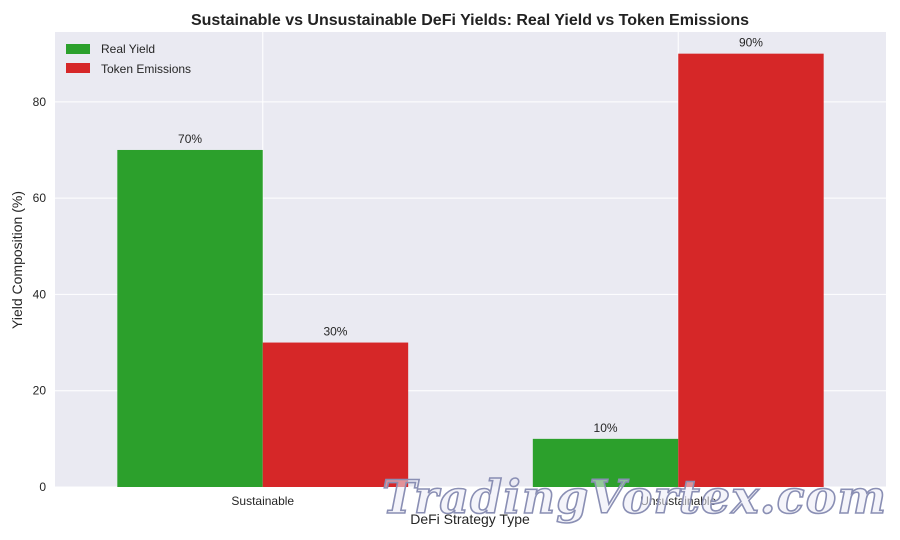 The image size is (900, 540). I want to click on y-tick-label: 40, so click(40, 294).